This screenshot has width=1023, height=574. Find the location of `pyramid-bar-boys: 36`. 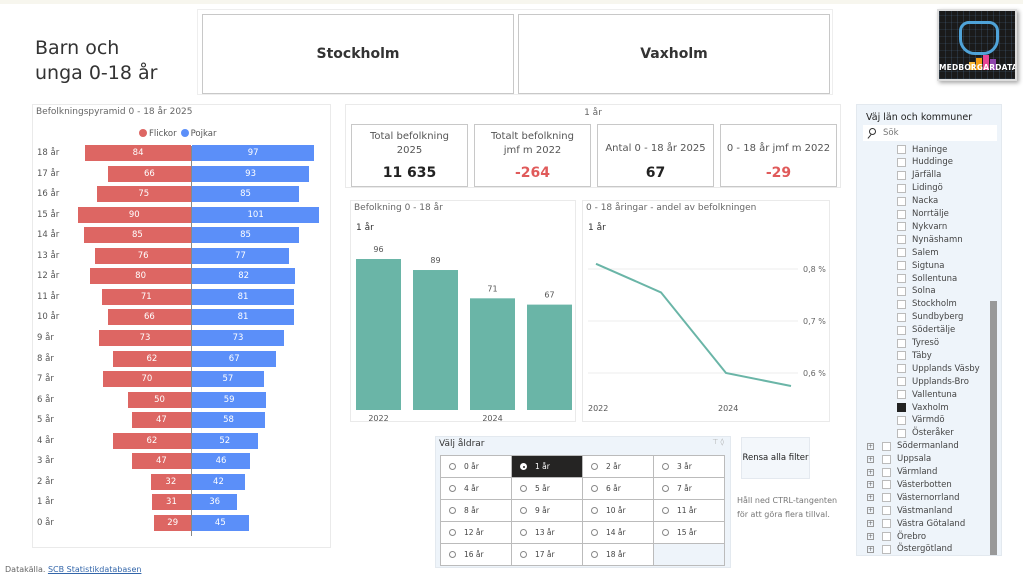

pyramid-bar-boys: 36 is located at coordinates (215, 502).